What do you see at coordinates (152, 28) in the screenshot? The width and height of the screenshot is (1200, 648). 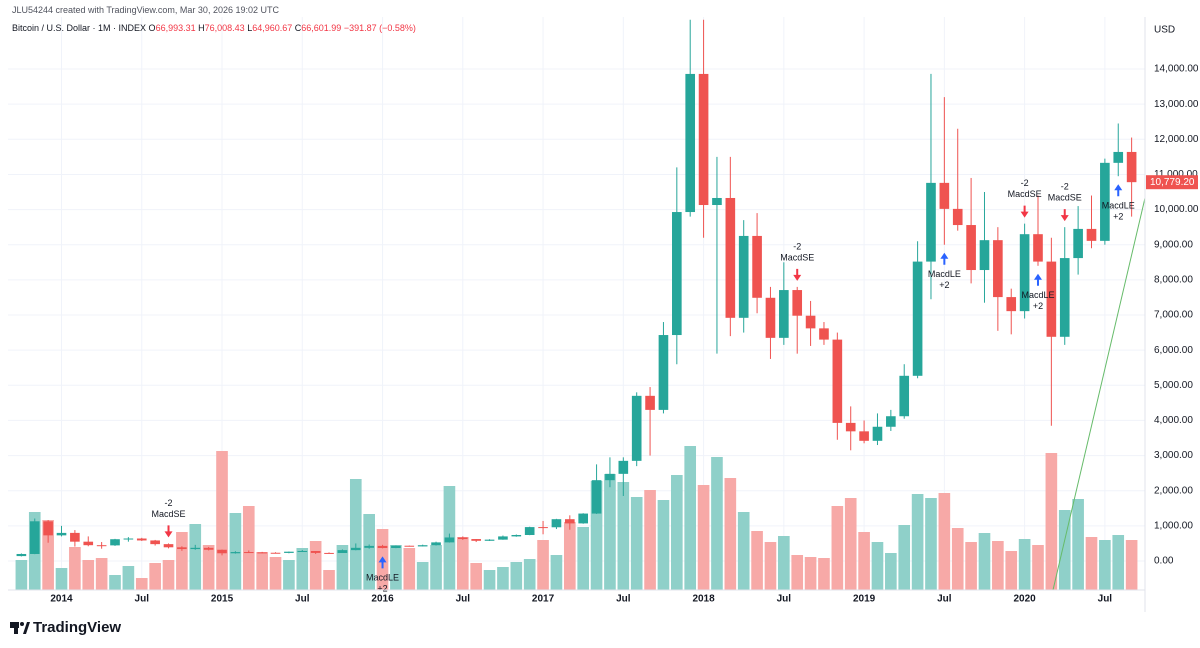 I see `ohlc-label: O` at bounding box center [152, 28].